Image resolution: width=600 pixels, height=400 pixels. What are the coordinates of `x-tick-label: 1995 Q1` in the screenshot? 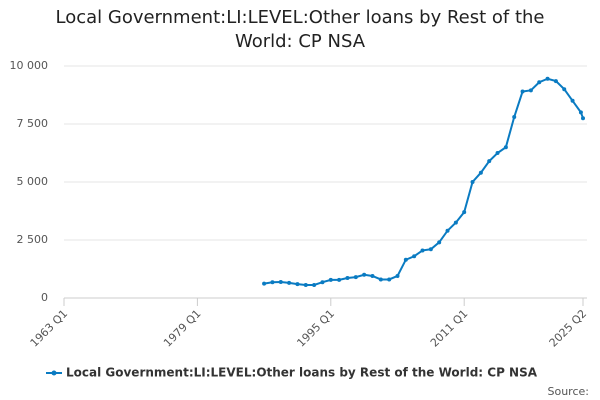 It's located at (316, 328).